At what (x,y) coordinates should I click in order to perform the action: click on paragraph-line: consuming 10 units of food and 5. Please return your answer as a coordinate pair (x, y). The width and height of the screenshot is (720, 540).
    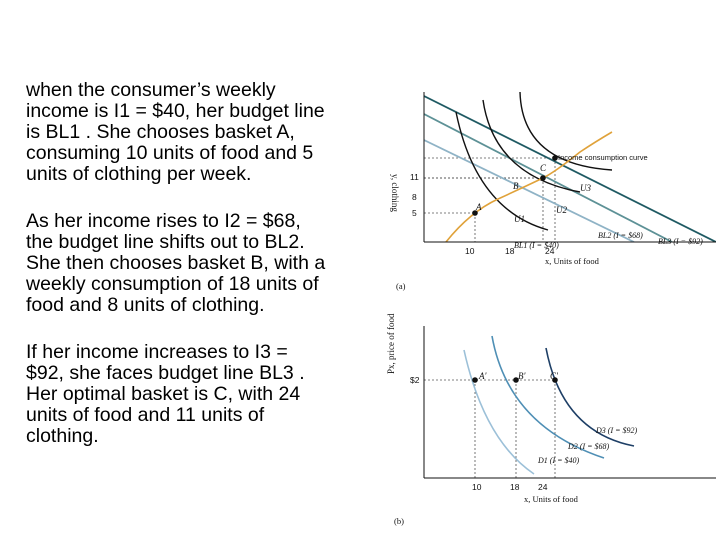
    Looking at the image, I should click on (170, 153).